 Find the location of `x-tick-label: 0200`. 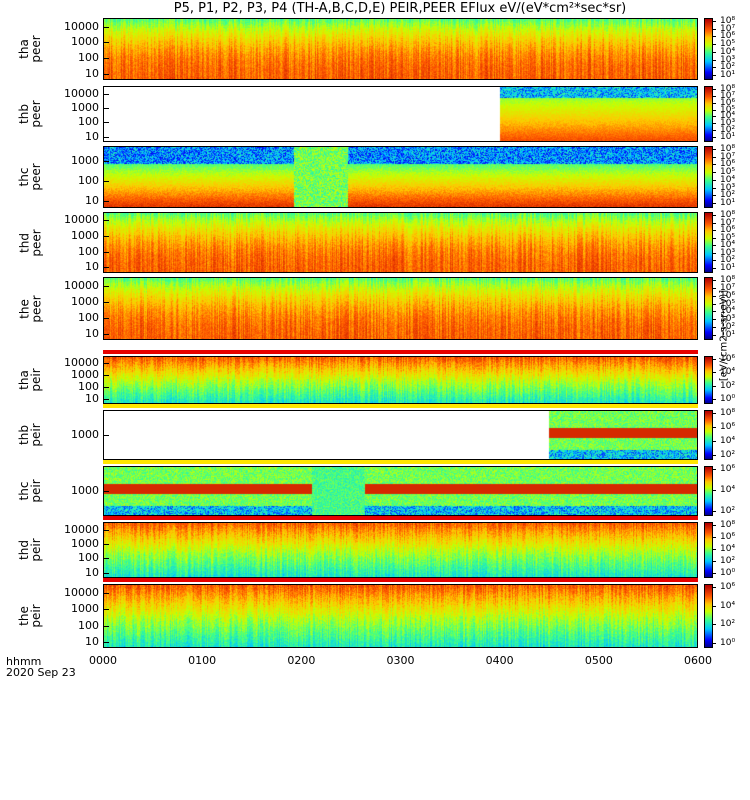

x-tick-label: 0200 is located at coordinates (301, 660).